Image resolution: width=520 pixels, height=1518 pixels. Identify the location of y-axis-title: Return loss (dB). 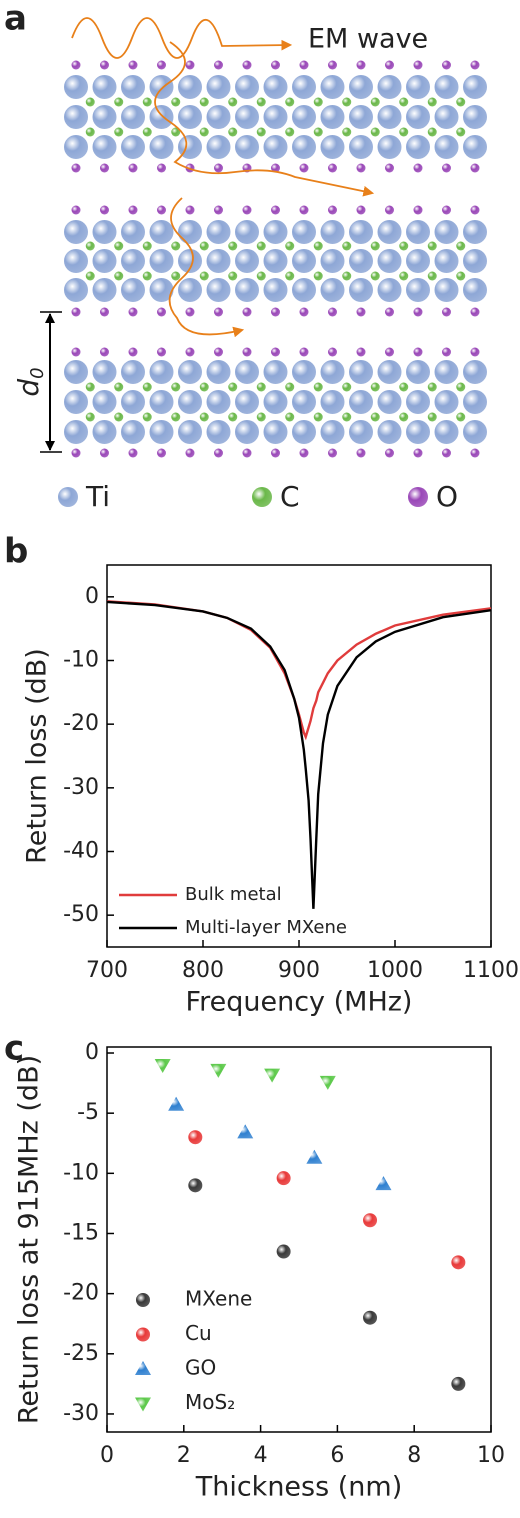
(37, 756).